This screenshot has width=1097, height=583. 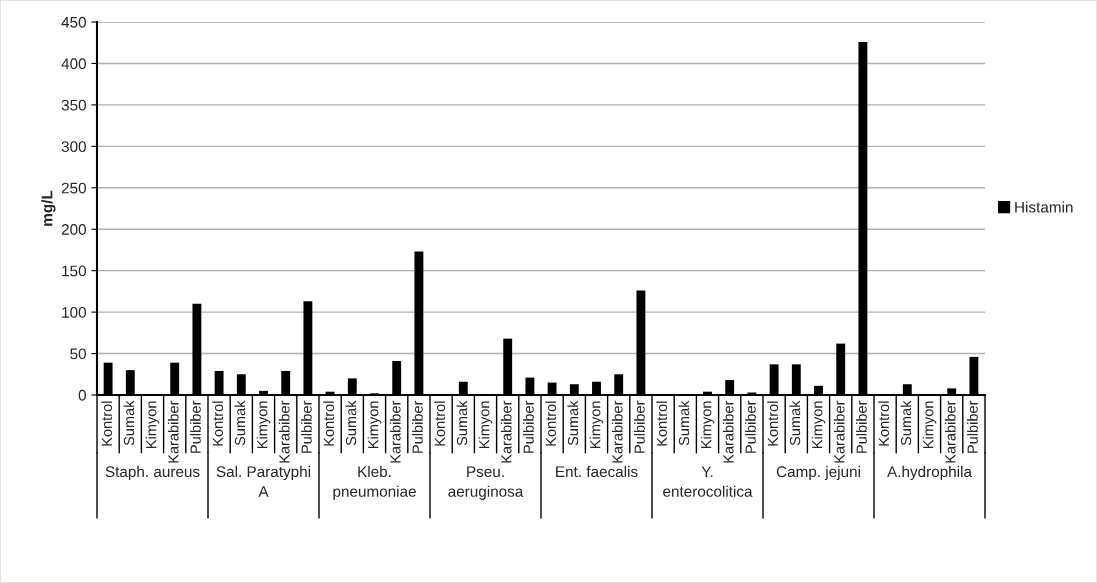 I want to click on text: Camp. jejuni, so click(x=818, y=473).